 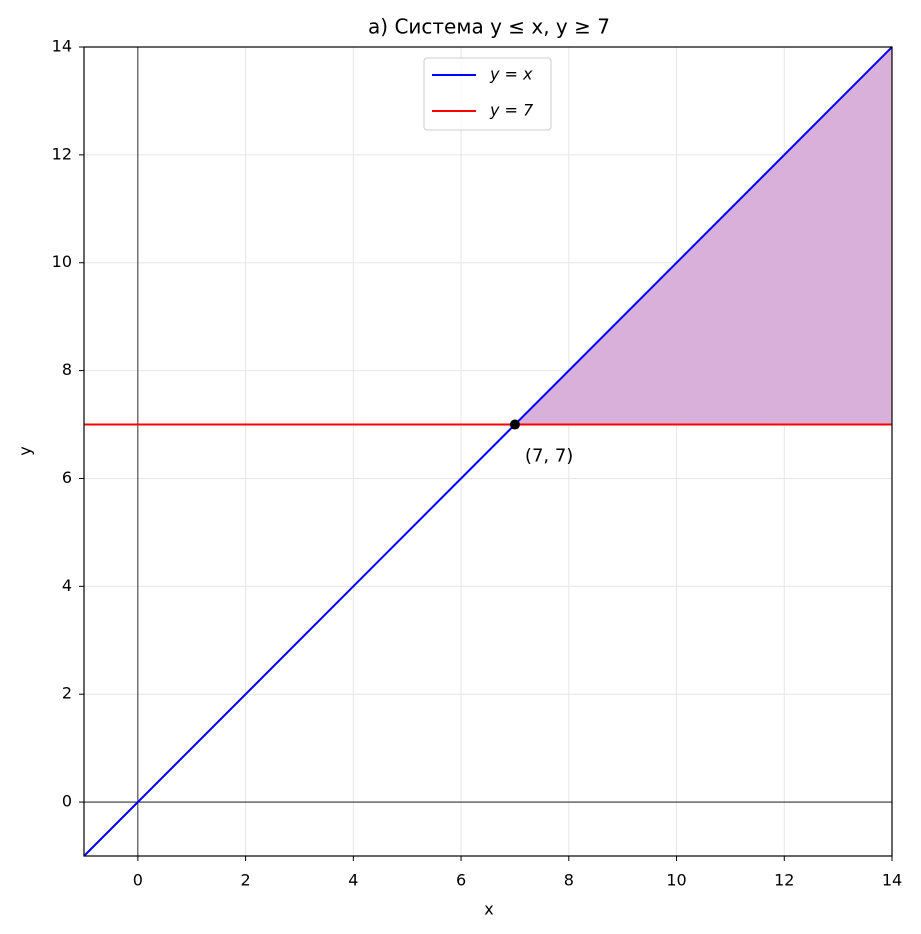 I want to click on legend-label: y = 7, so click(x=511, y=110).